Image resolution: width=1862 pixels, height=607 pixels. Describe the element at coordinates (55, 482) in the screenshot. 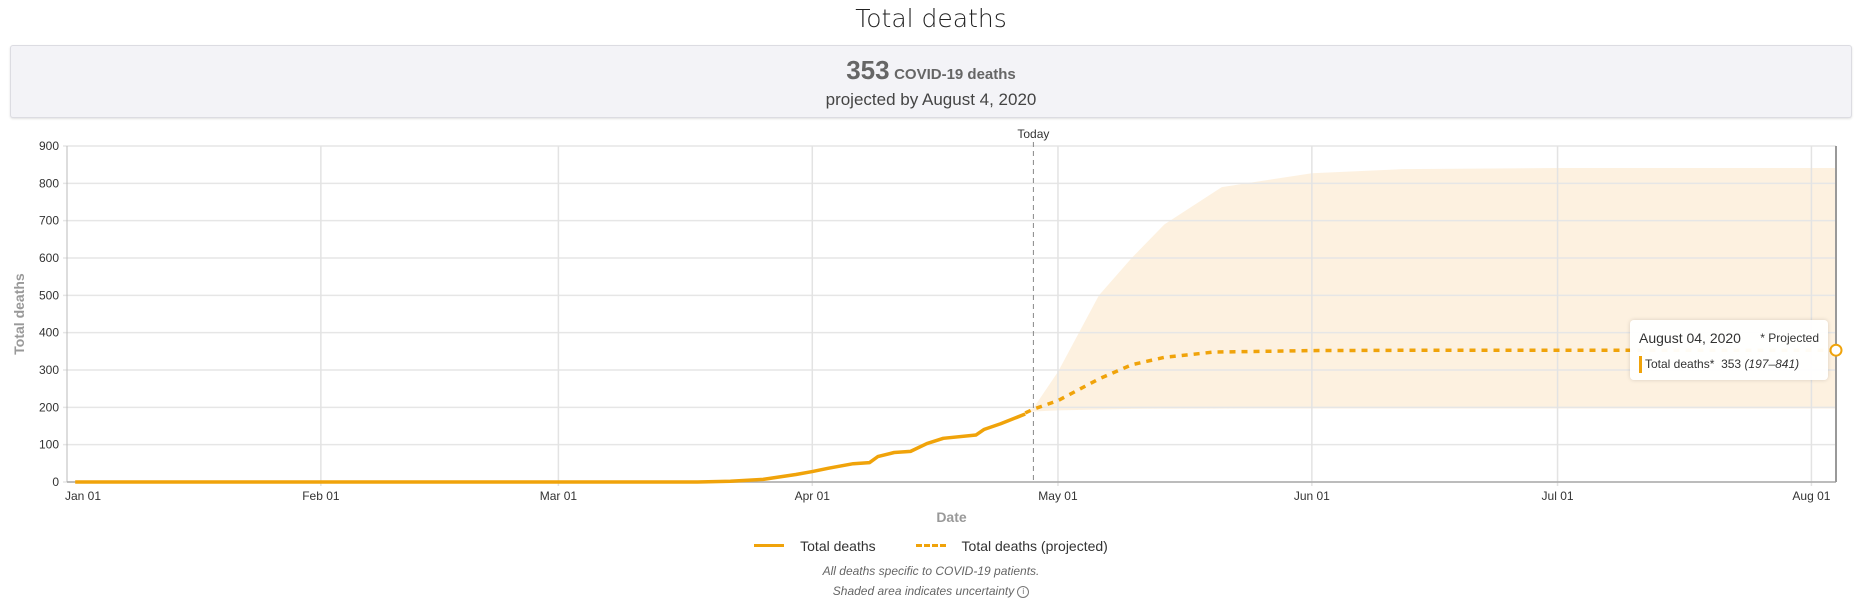

I see `y-tick-label: 0` at that location.